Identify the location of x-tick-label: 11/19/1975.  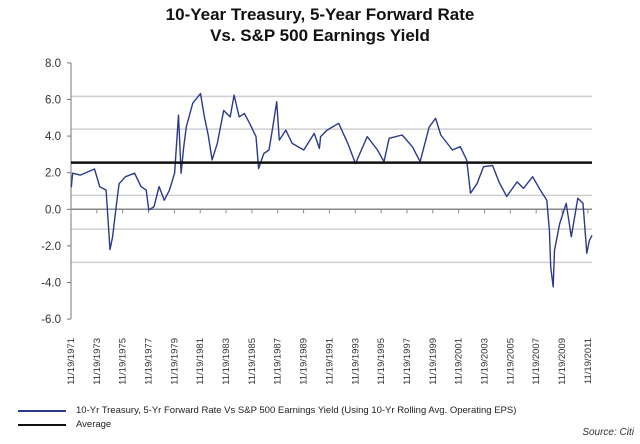
(123, 361).